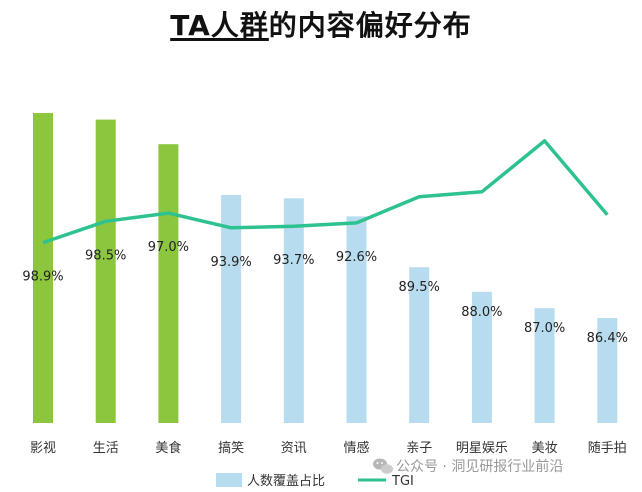 The width and height of the screenshot is (642, 492). Describe the element at coordinates (383, 466) in the screenshot. I see `wechat-icon` at that location.